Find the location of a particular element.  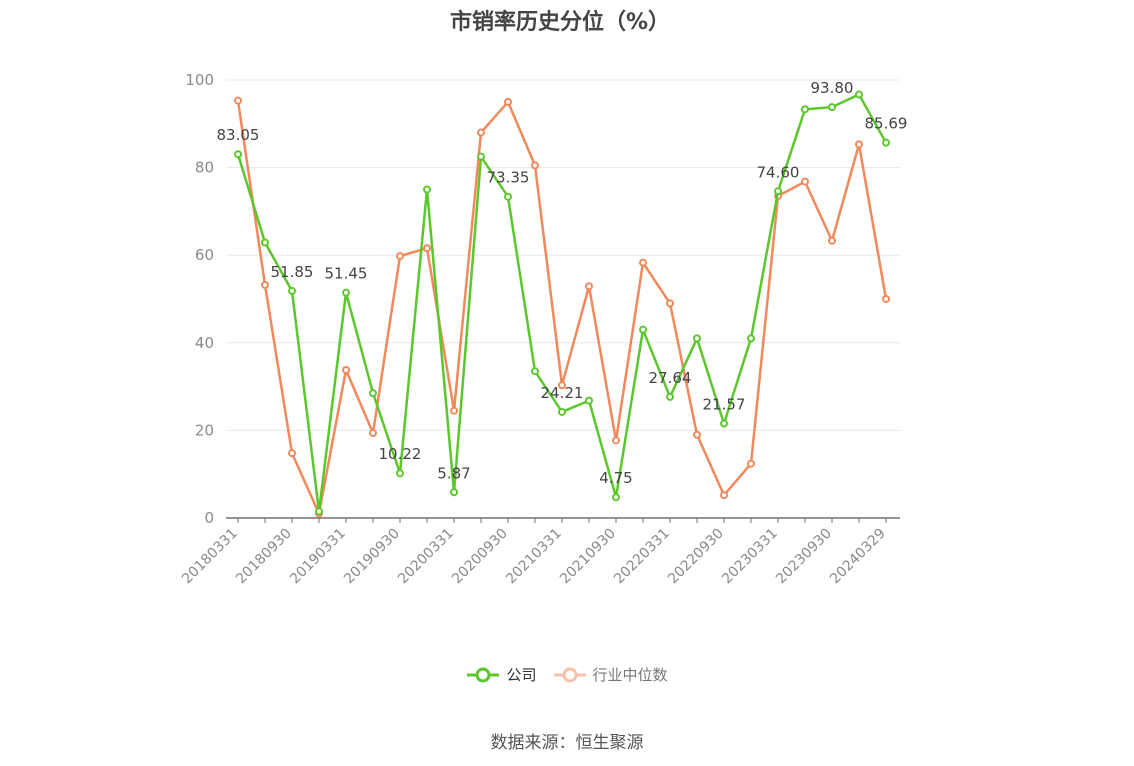

x-tick-label: 20200331 is located at coordinates (426, 557).